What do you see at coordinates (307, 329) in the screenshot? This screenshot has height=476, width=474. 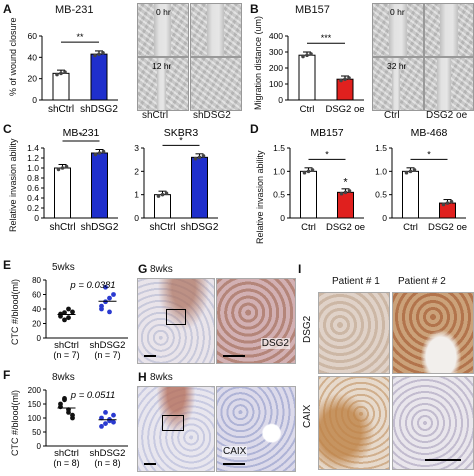 I see `panel-i-row-dsg2: DSG2` at bounding box center [307, 329].